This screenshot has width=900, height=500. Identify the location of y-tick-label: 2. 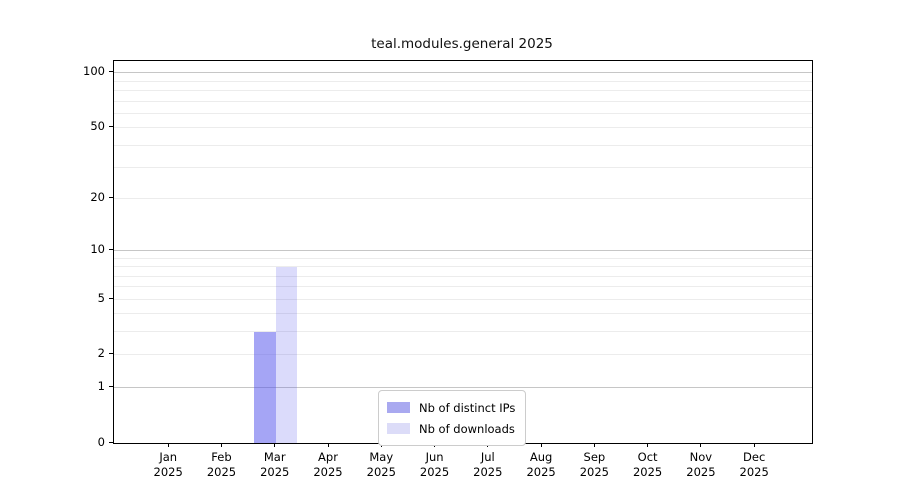
(101, 353).